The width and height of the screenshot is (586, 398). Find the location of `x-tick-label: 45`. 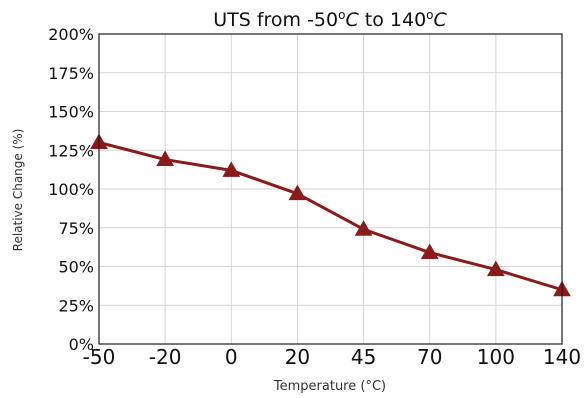

x-tick-label: 45 is located at coordinates (363, 357).